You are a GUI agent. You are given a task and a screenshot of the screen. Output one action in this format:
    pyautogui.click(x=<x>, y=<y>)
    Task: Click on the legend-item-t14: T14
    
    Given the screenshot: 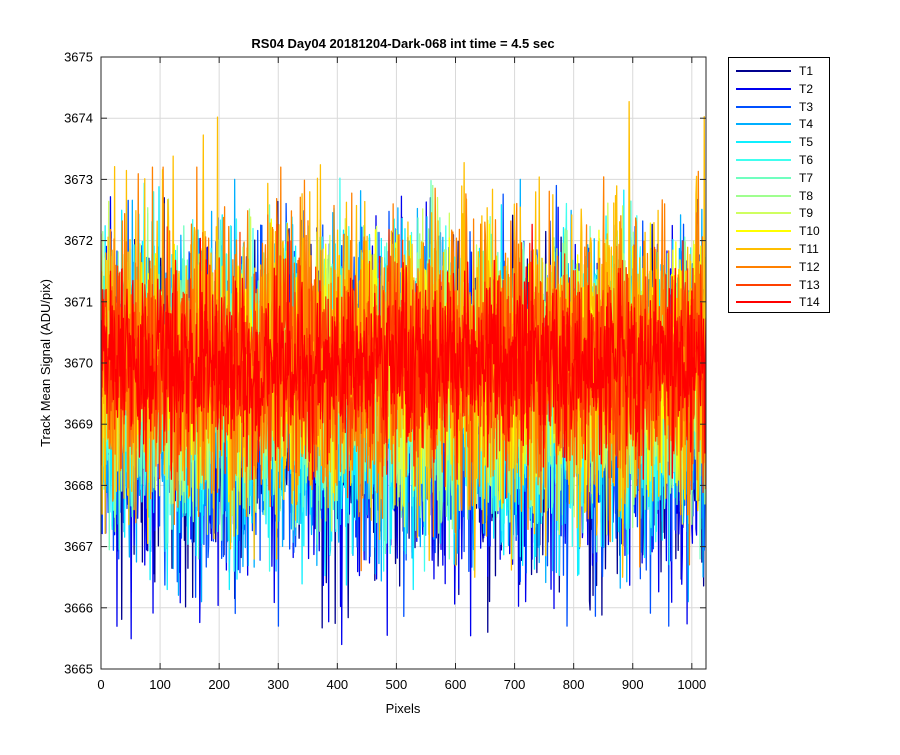 What is the action you would take?
    pyautogui.click(x=779, y=302)
    